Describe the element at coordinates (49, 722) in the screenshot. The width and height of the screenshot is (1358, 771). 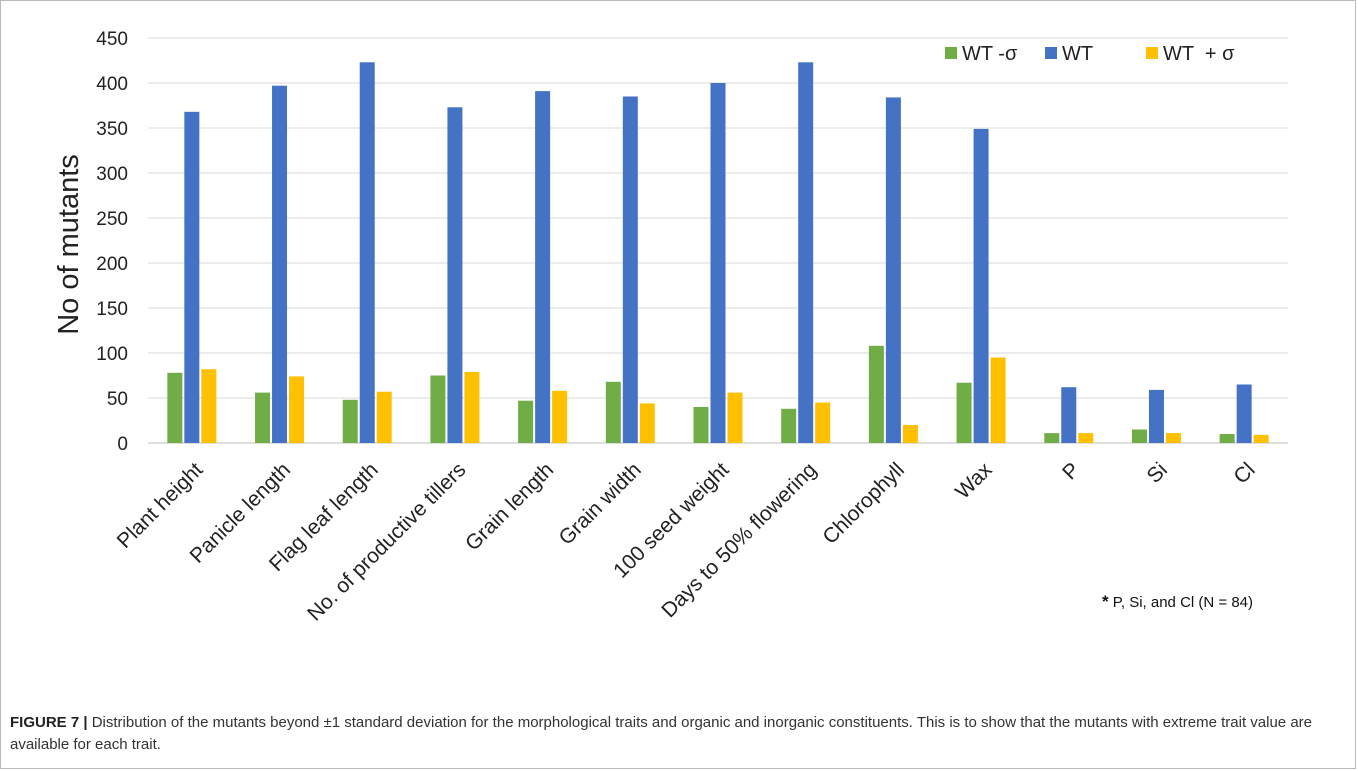
I see `caption-label: FIGURE 7 |` at that location.